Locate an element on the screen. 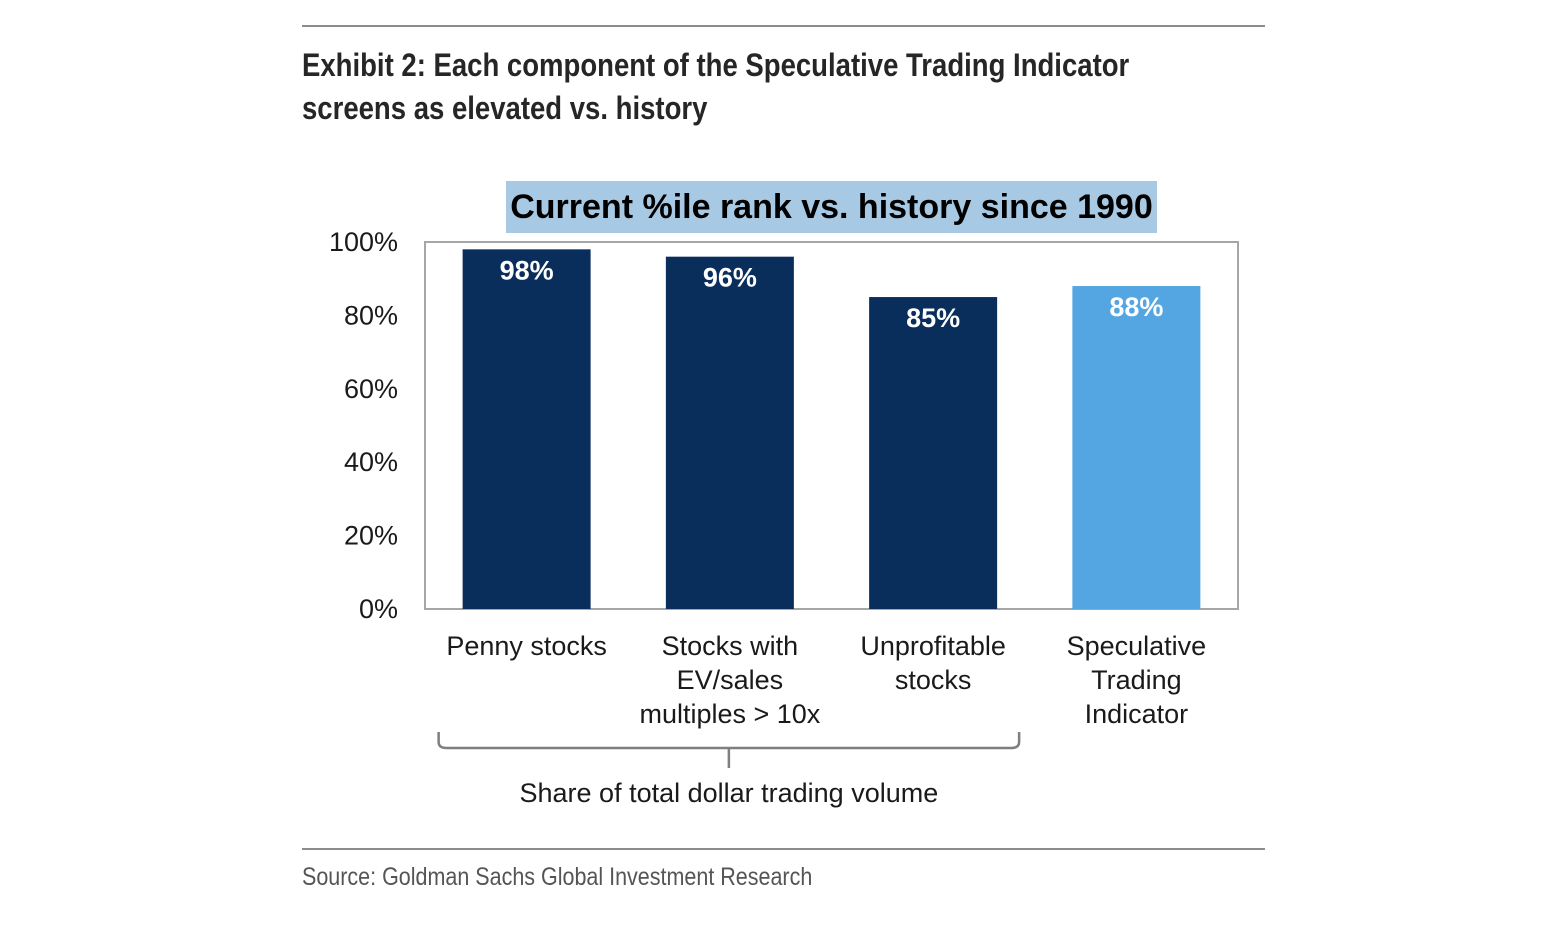  x-tick-label: stocks is located at coordinates (933, 680).